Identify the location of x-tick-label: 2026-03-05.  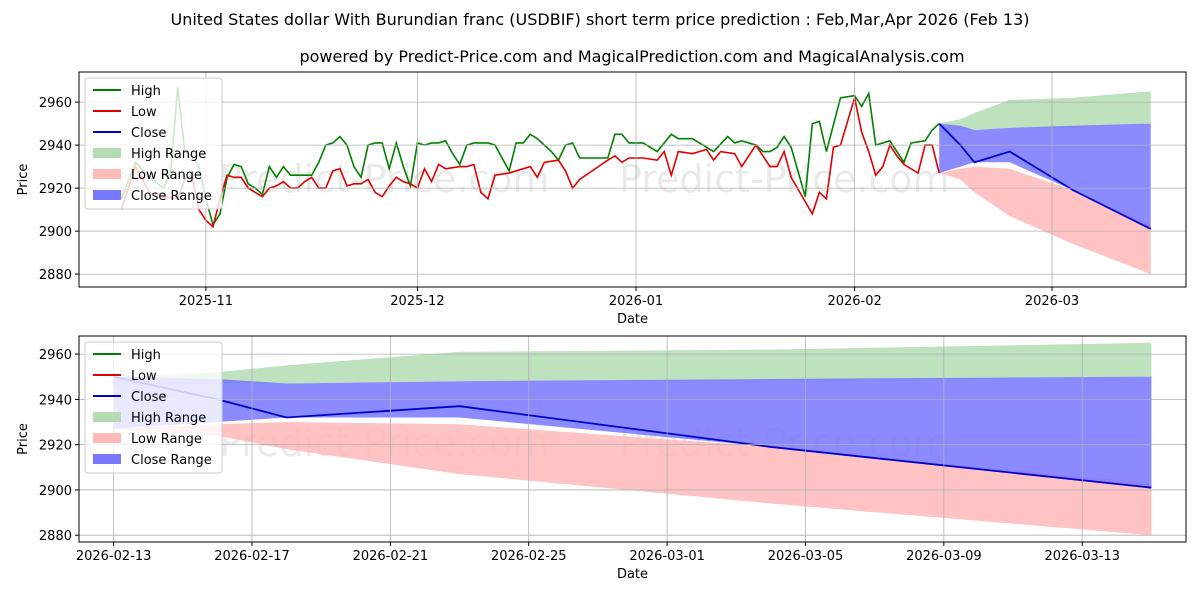
(806, 556).